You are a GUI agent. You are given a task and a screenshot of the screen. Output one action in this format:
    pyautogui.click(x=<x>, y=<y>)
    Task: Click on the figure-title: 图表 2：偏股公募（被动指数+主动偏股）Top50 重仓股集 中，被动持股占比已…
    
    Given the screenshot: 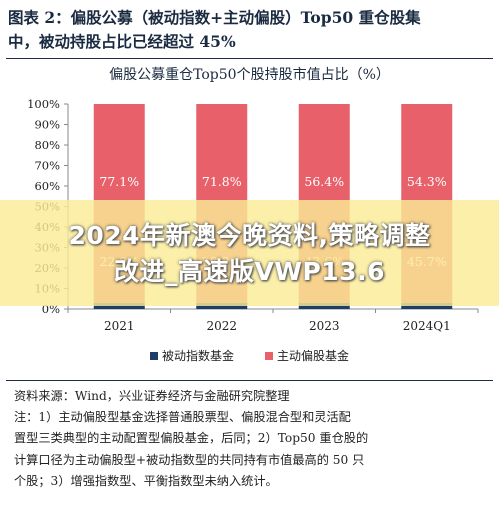 What is the action you would take?
    pyautogui.click(x=250, y=30)
    